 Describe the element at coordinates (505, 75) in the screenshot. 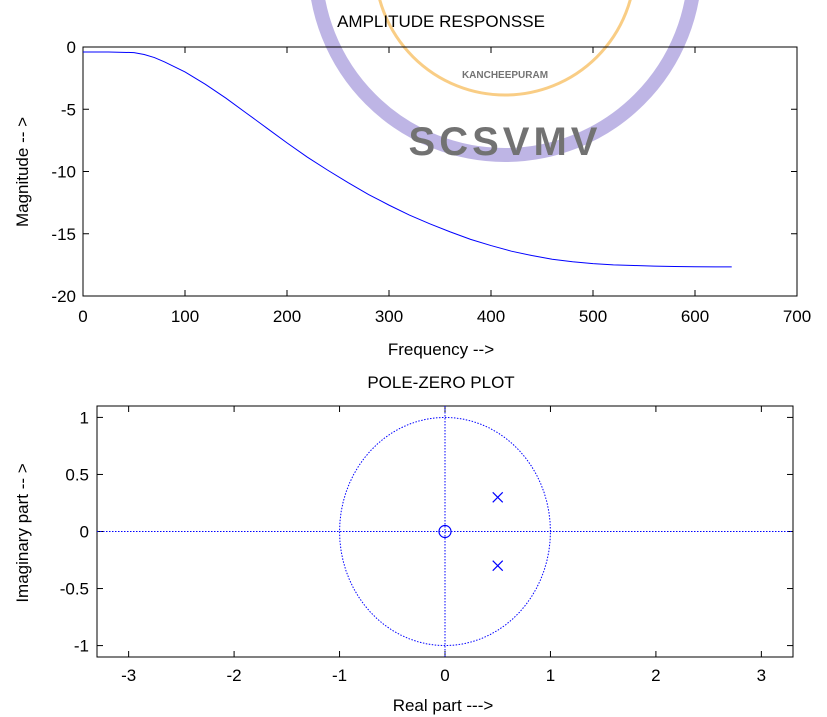

I see `watermark-small-text: KANCHEEPURAM` at that location.